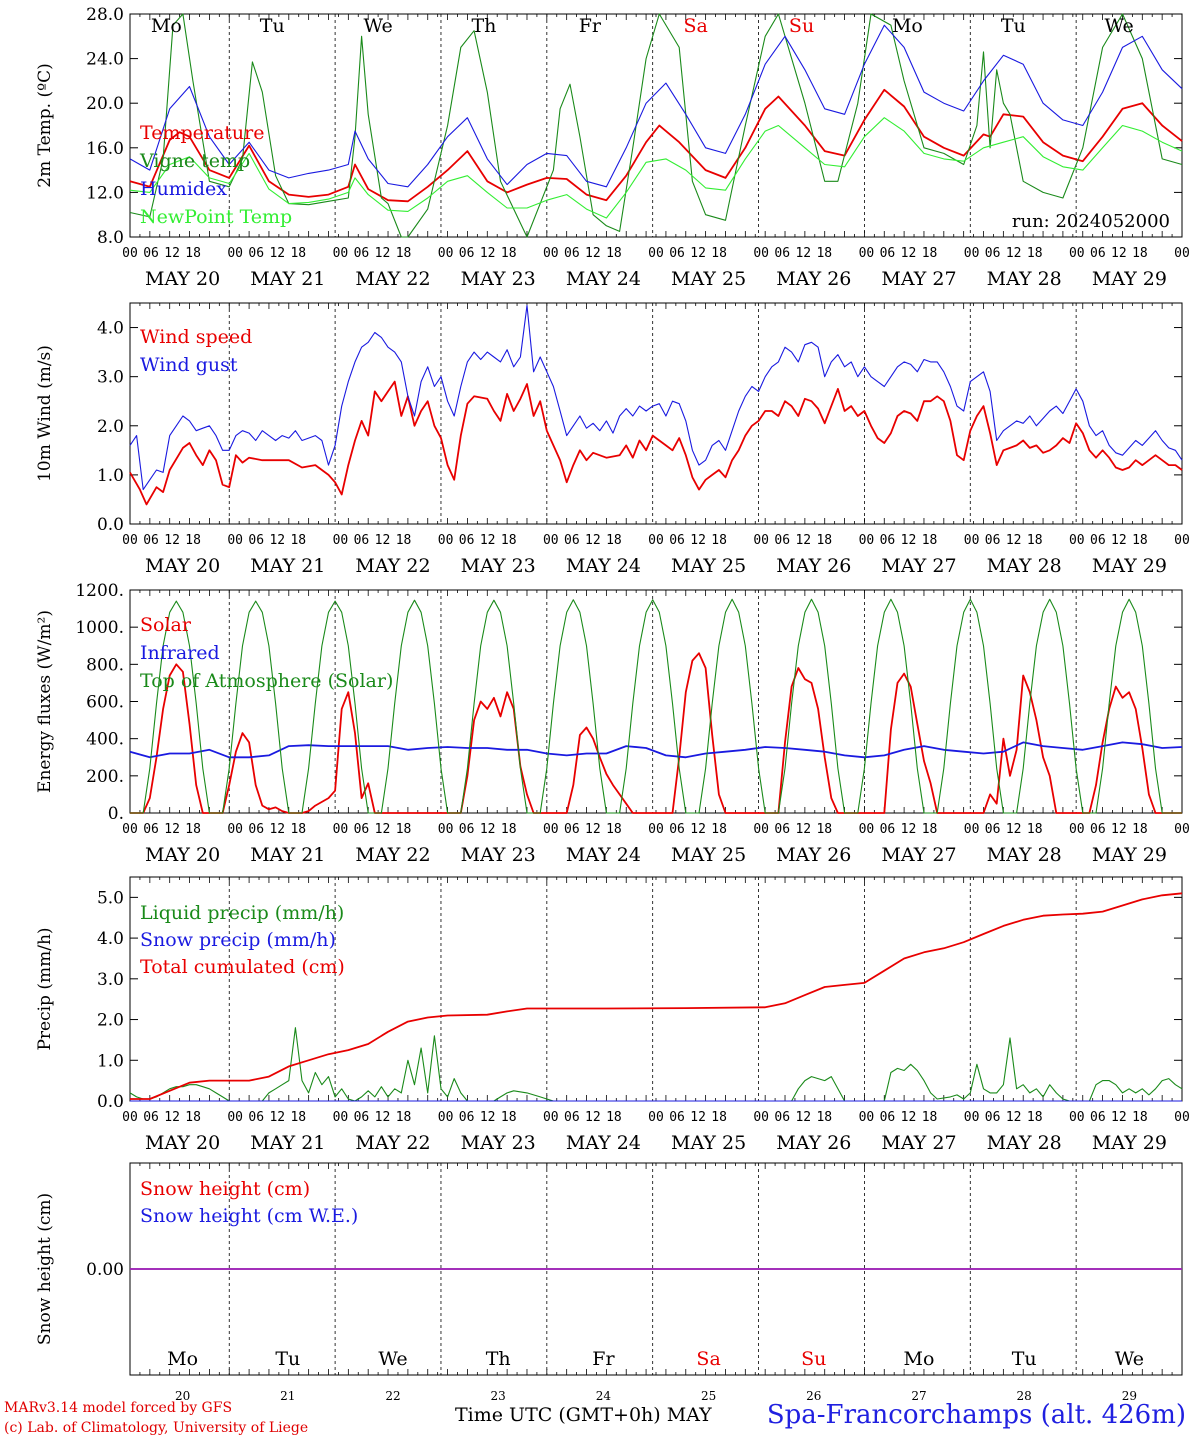  What do you see at coordinates (656, 397) in the screenshot?
I see `wind-series-line` at bounding box center [656, 397].